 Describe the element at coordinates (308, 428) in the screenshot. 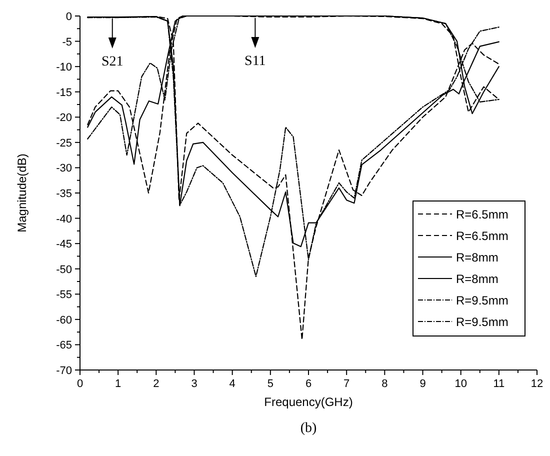

I see `text: (b)` at that location.